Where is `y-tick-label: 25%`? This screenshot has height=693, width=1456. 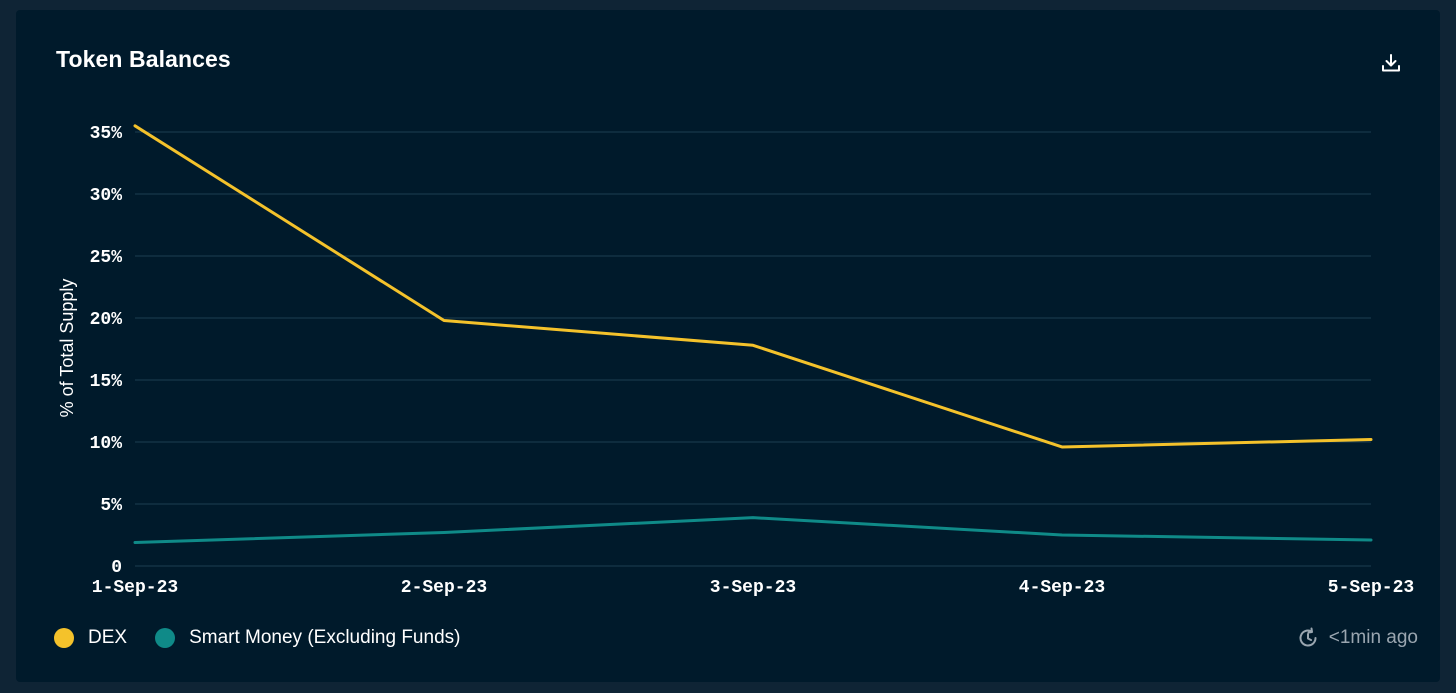 y-tick-label: 25% is located at coordinates (106, 258).